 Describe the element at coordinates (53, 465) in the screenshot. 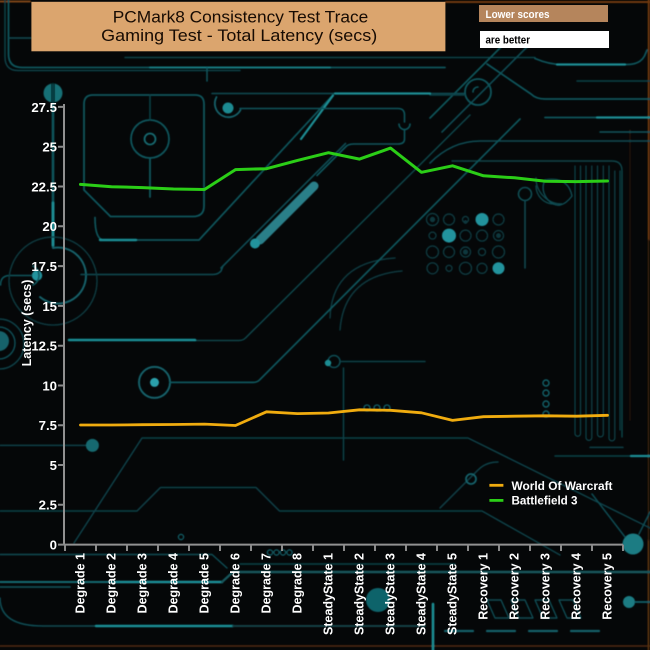

I see `svg-text: 5` at that location.